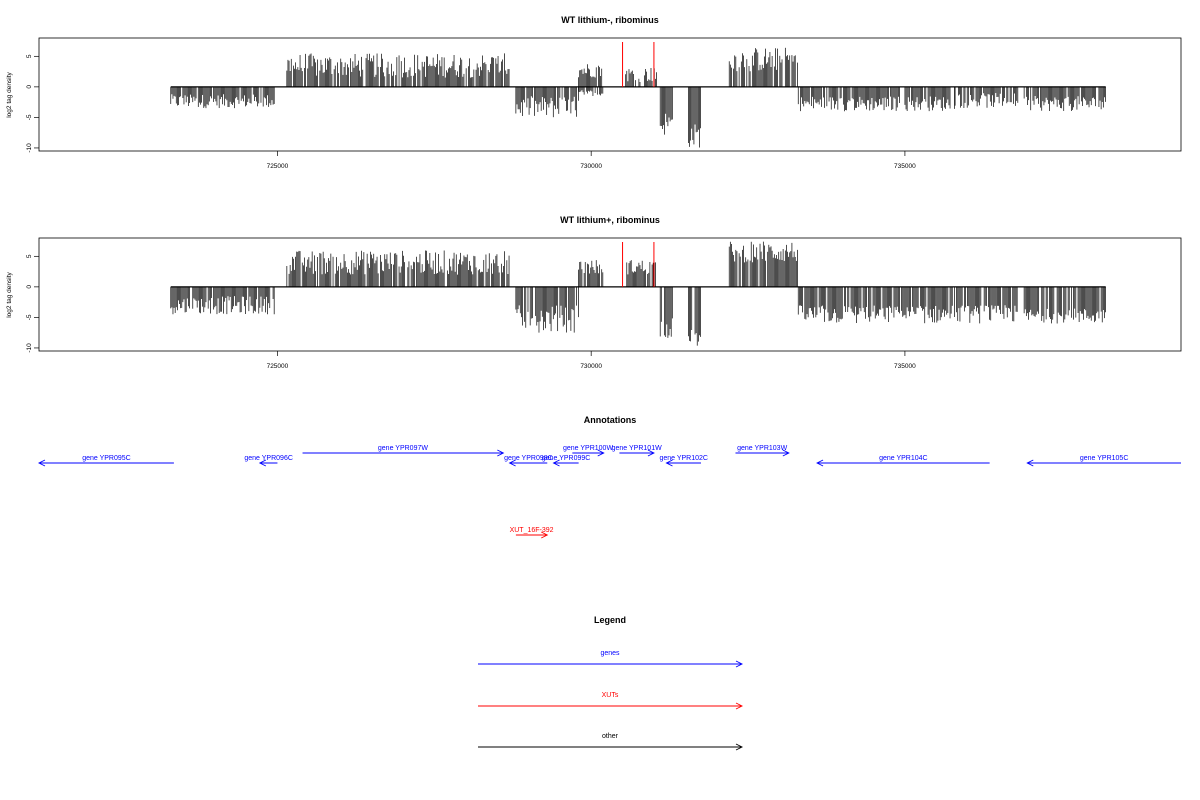 The height and width of the screenshot is (800, 1200). I want to click on legend: Legend genes XUTs other, so click(611, 683).